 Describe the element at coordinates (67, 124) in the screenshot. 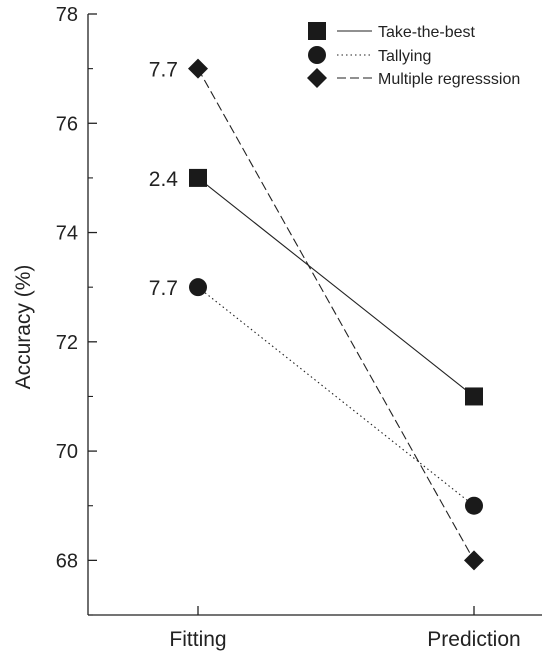

I see `y-tick-label-76: 76` at that location.